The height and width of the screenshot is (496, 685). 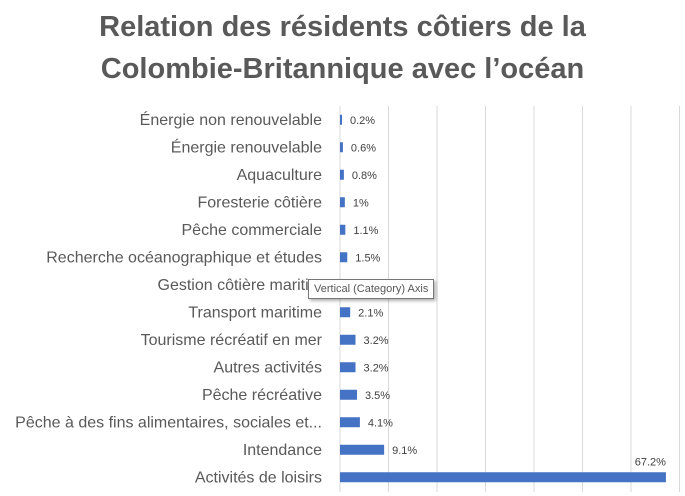 What do you see at coordinates (268, 367) in the screenshot?
I see `category-label: Autres activités` at bounding box center [268, 367].